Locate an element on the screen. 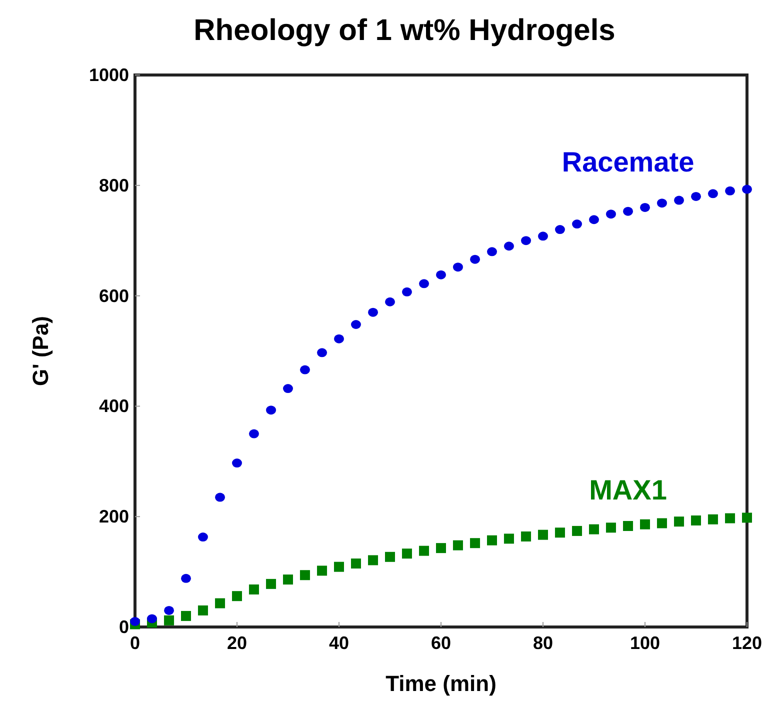  series-label: Racemate is located at coordinates (628, 162).